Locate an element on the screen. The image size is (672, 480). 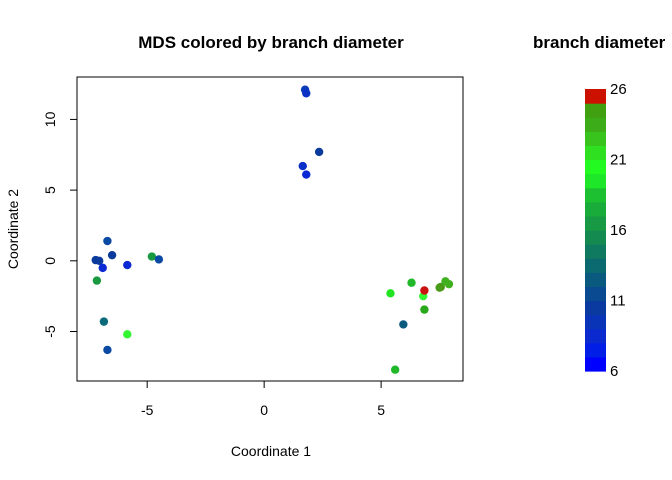
y-axis-label: Coordinate 2 is located at coordinates (13, 229).